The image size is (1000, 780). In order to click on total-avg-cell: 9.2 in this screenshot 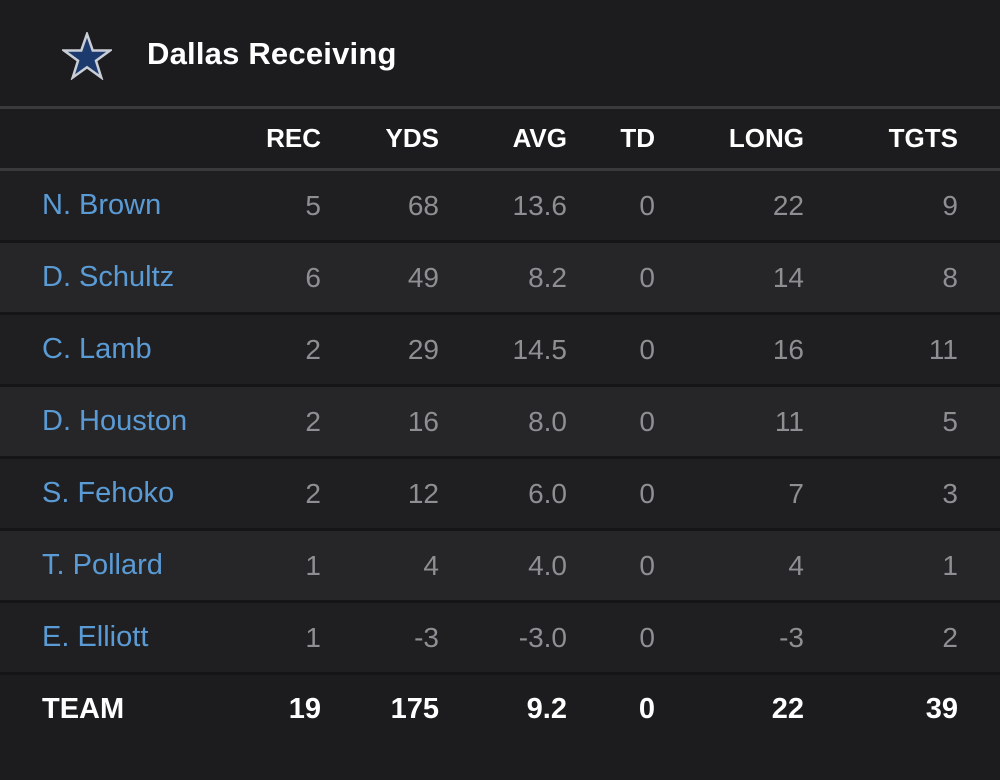, I will do `click(503, 708)`.